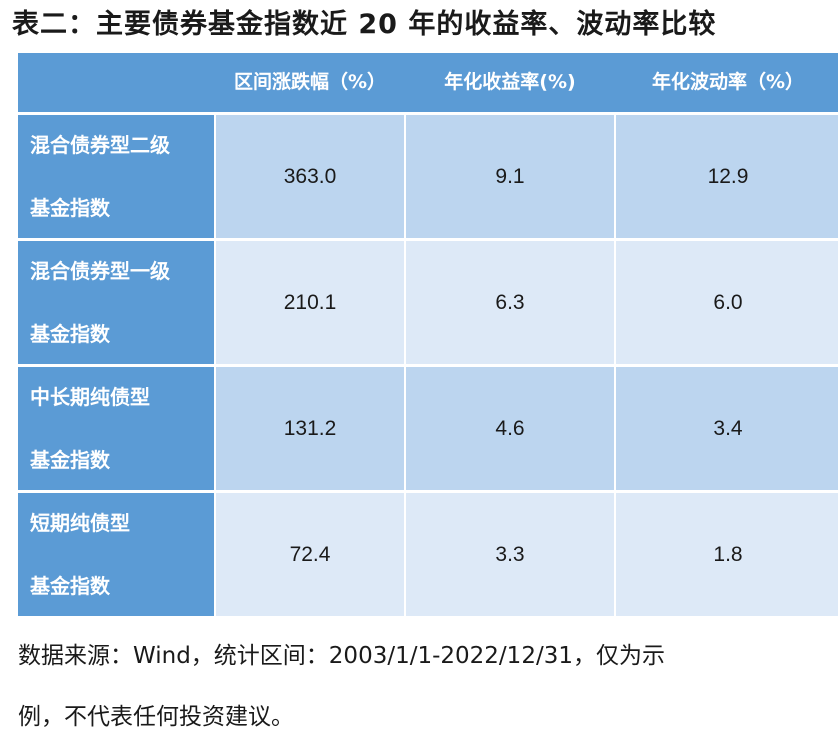  What do you see at coordinates (80, 523) in the screenshot?
I see `row-label-line1: 短期纯债型` at bounding box center [80, 523].